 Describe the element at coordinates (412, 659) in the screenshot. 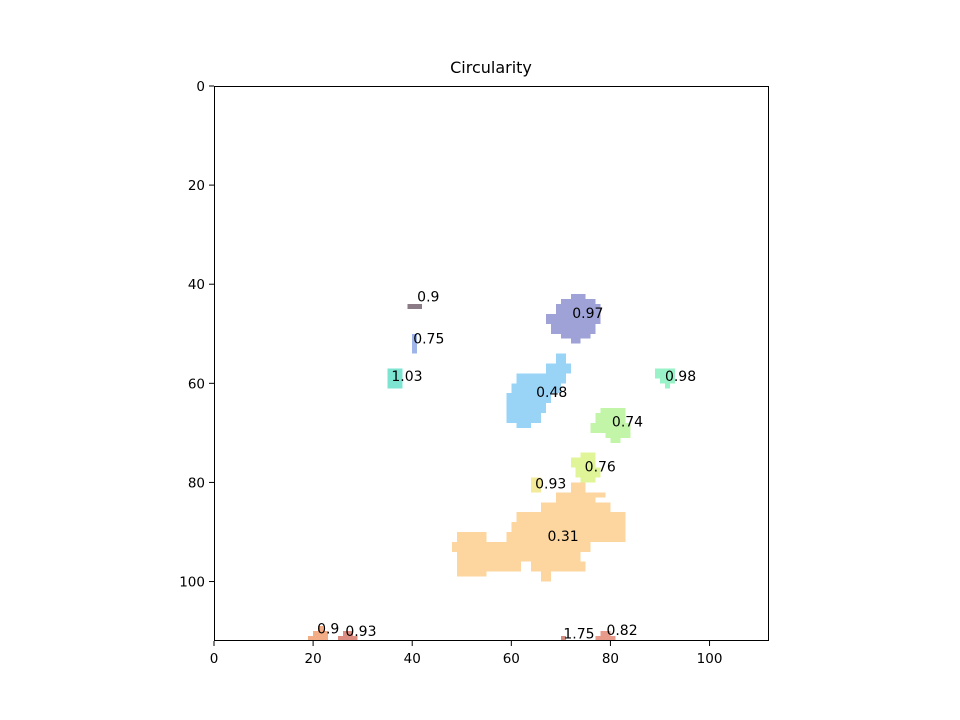

I see `x-tick-label: 40` at that location.